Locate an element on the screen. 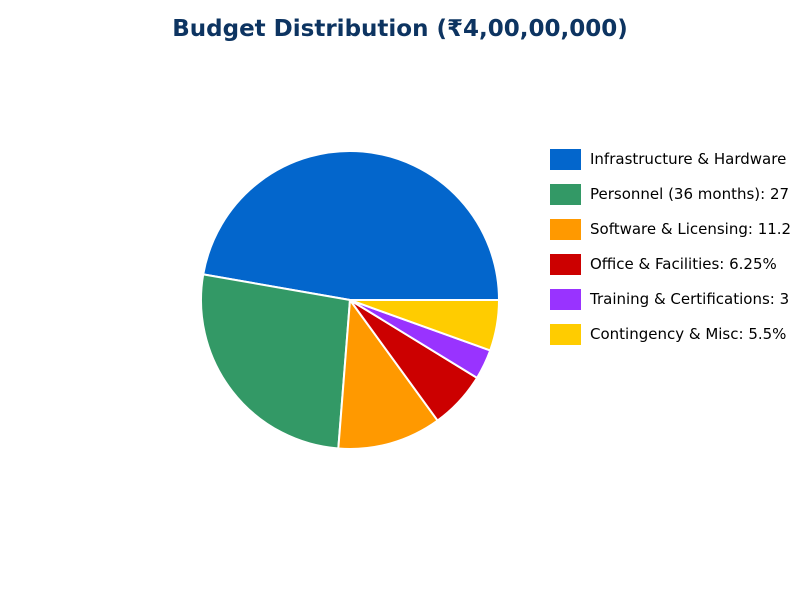 This screenshot has width=800, height=600. chart-title: Budget Distribution (₹4,00,00,000) is located at coordinates (400, 29).